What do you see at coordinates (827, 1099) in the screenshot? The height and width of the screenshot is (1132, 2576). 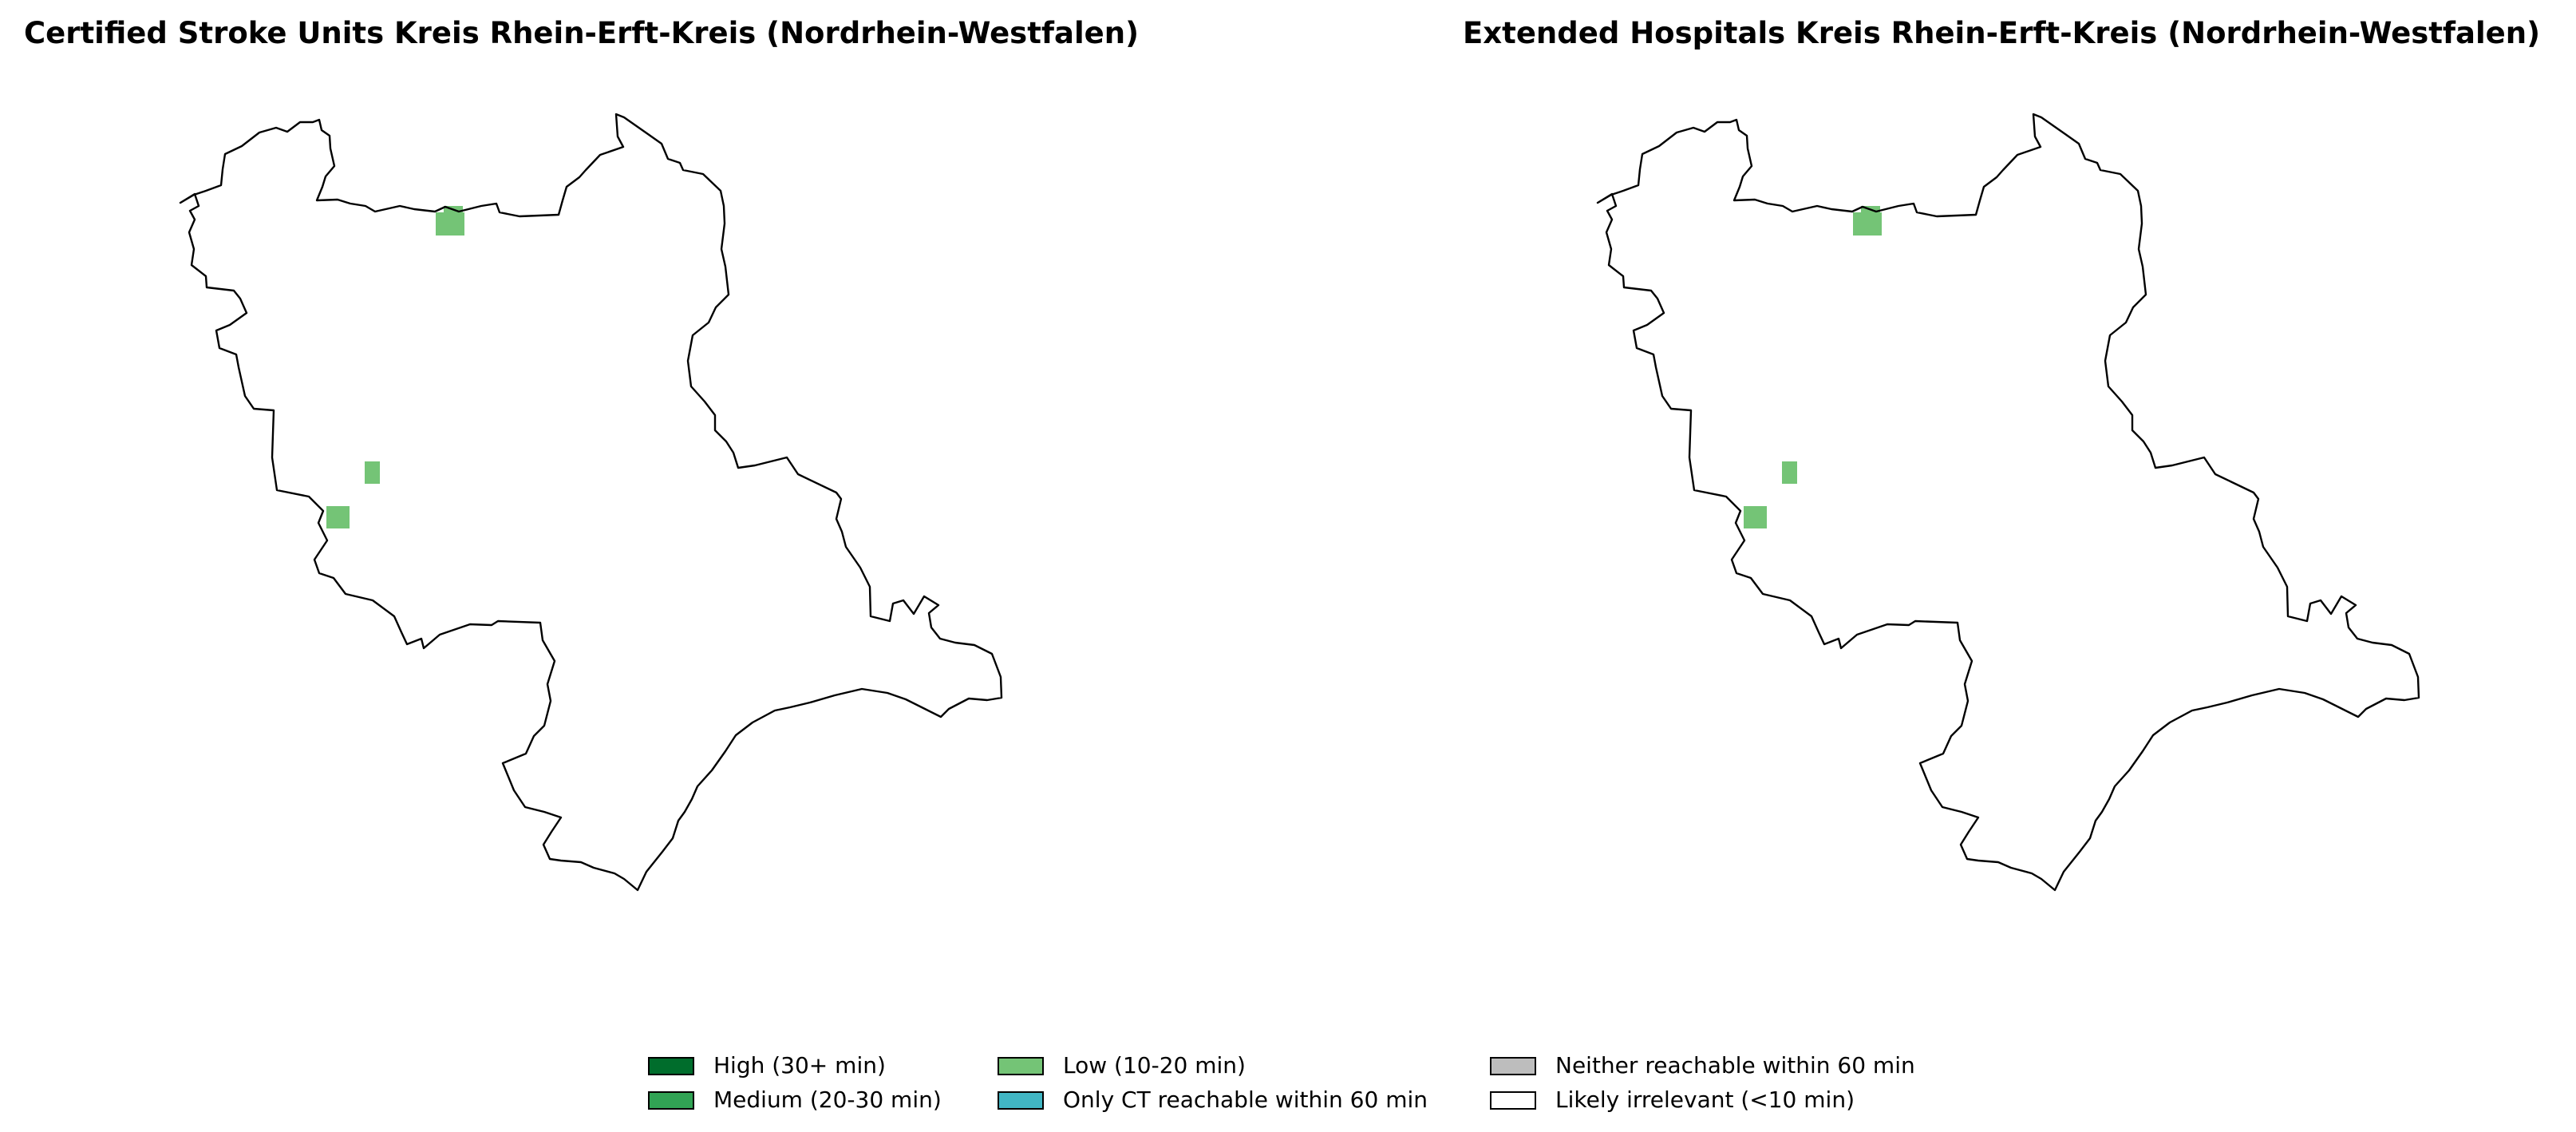 I see `legend-label-medium: Medium (20-30 min)` at bounding box center [827, 1099].